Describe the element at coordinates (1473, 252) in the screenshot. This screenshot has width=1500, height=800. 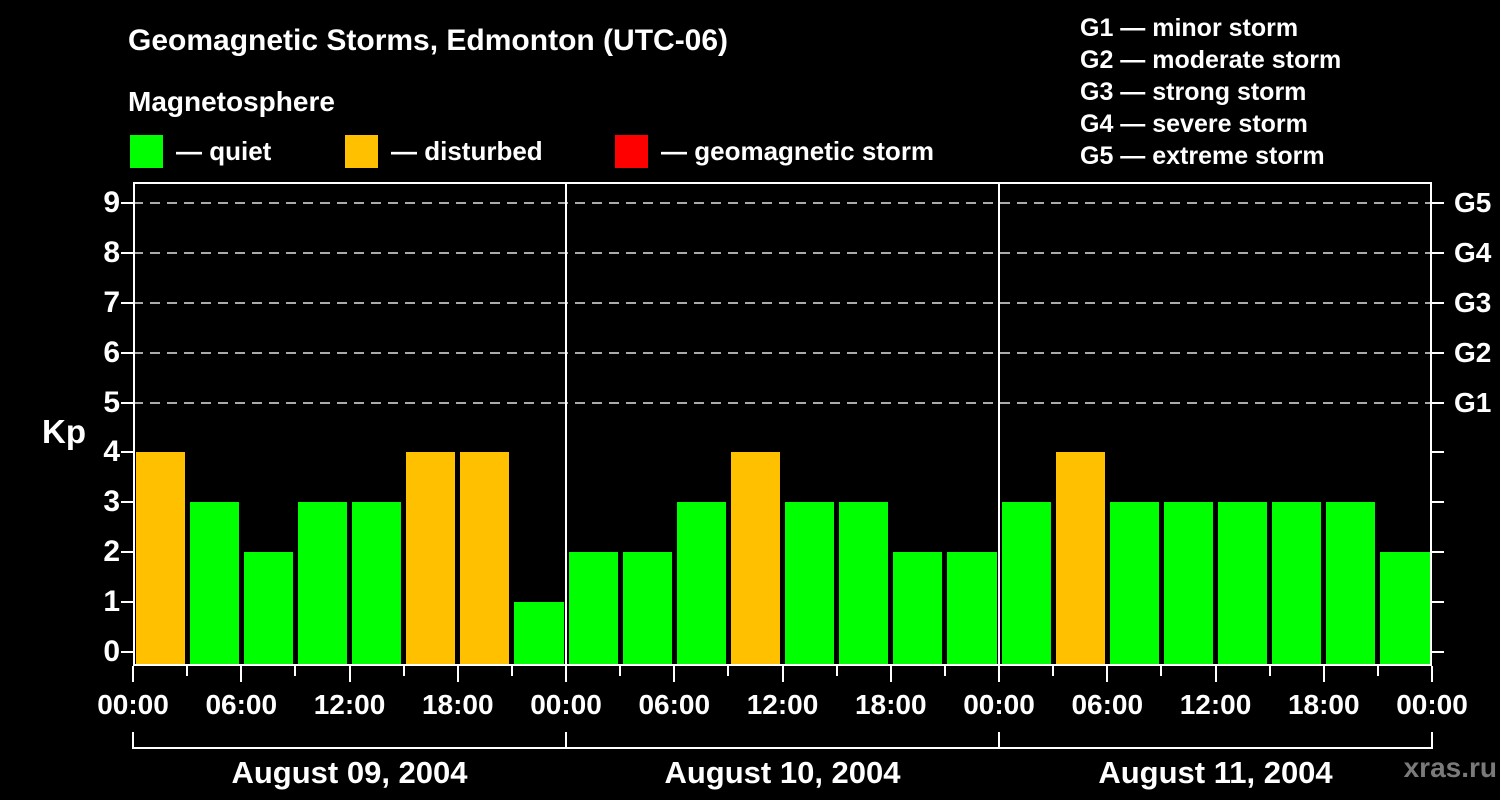
I see `g-tick-label: G4` at that location.